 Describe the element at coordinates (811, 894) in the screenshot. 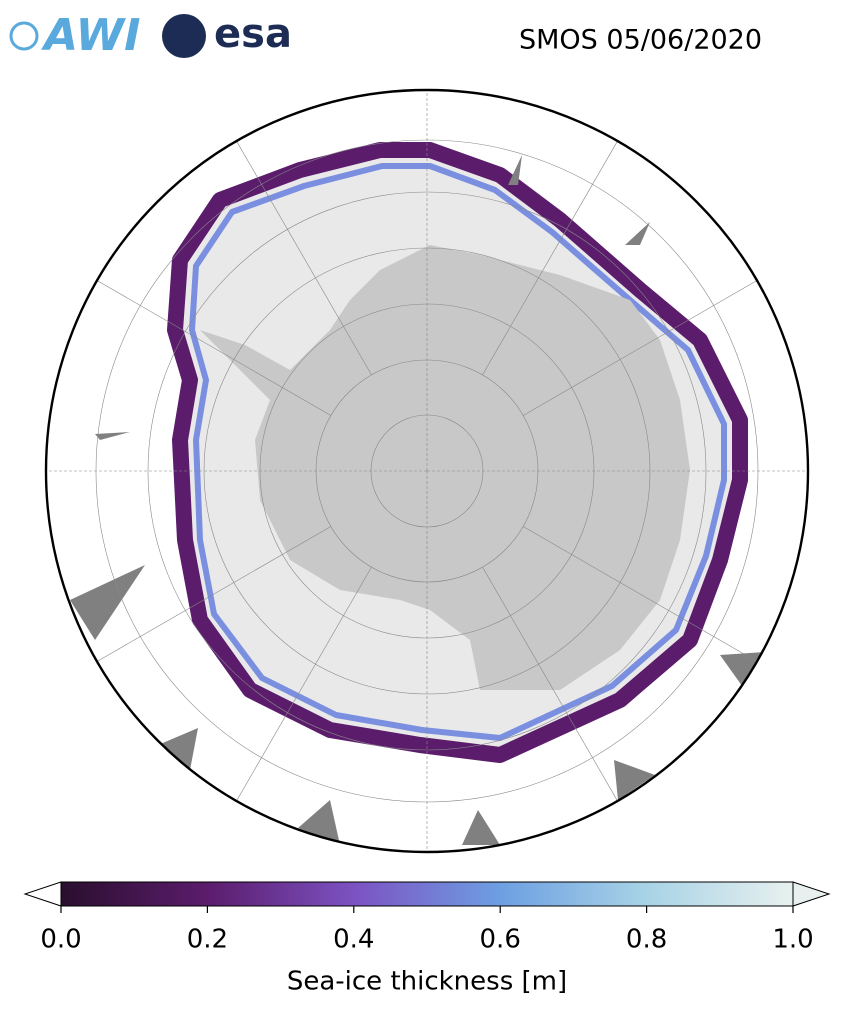

I see `colorbar-extend-high` at that location.